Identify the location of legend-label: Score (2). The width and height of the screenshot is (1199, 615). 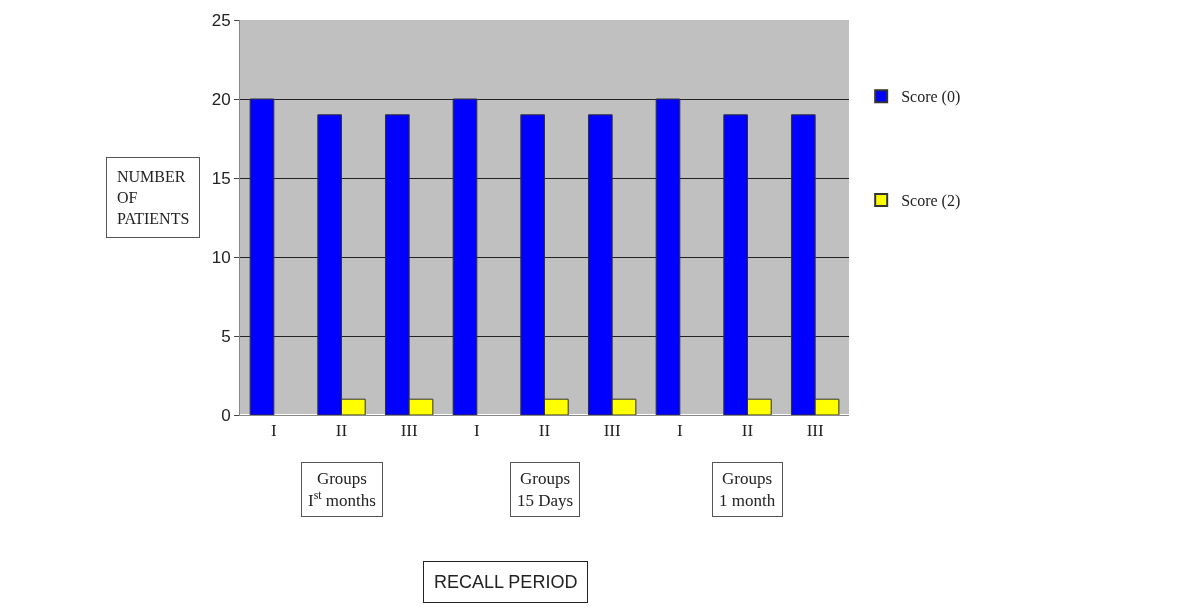
(931, 201).